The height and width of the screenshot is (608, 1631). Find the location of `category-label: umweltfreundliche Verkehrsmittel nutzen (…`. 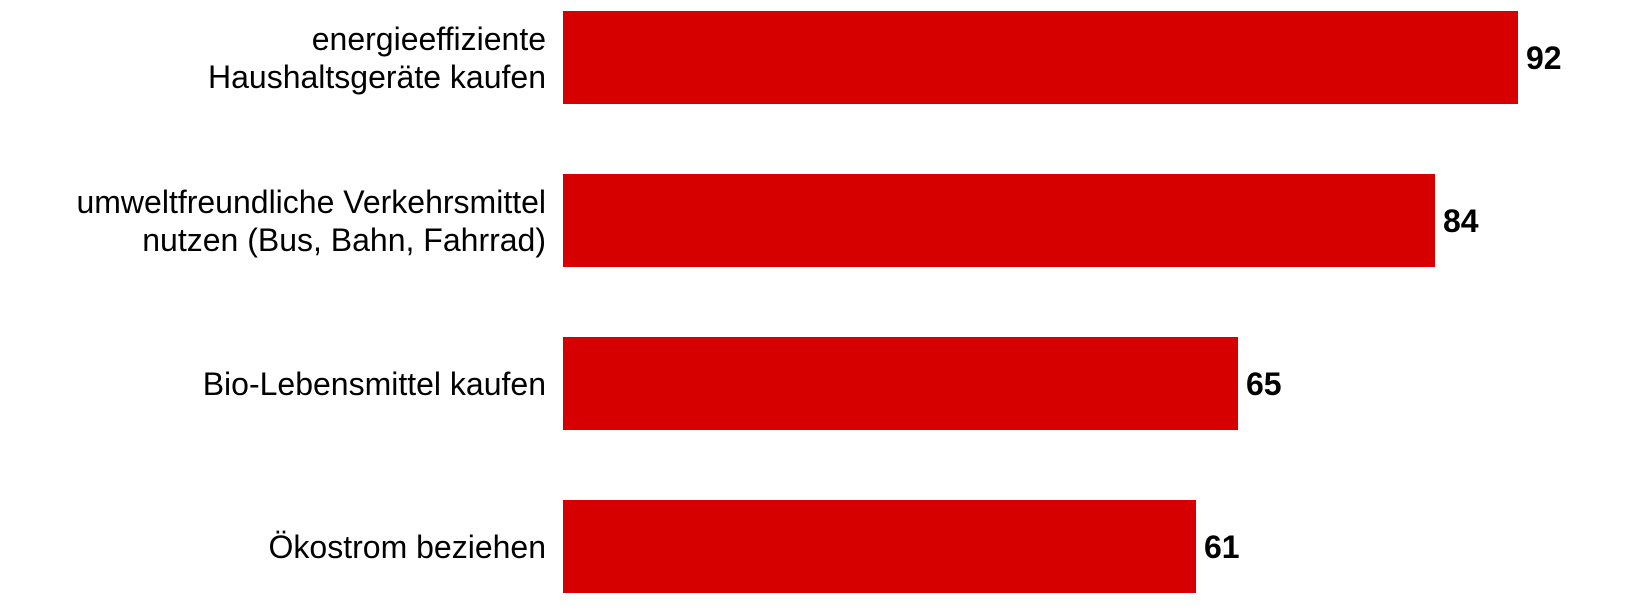

category-label: umweltfreundliche Verkehrsmittel nutzen (… is located at coordinates (273, 221).